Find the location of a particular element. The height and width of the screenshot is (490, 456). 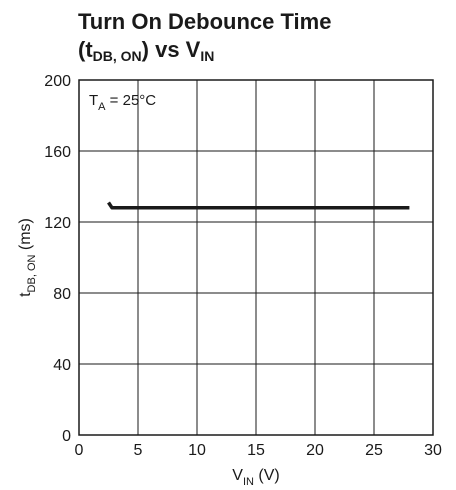

y-tick-label: 0 is located at coordinates (66, 436).